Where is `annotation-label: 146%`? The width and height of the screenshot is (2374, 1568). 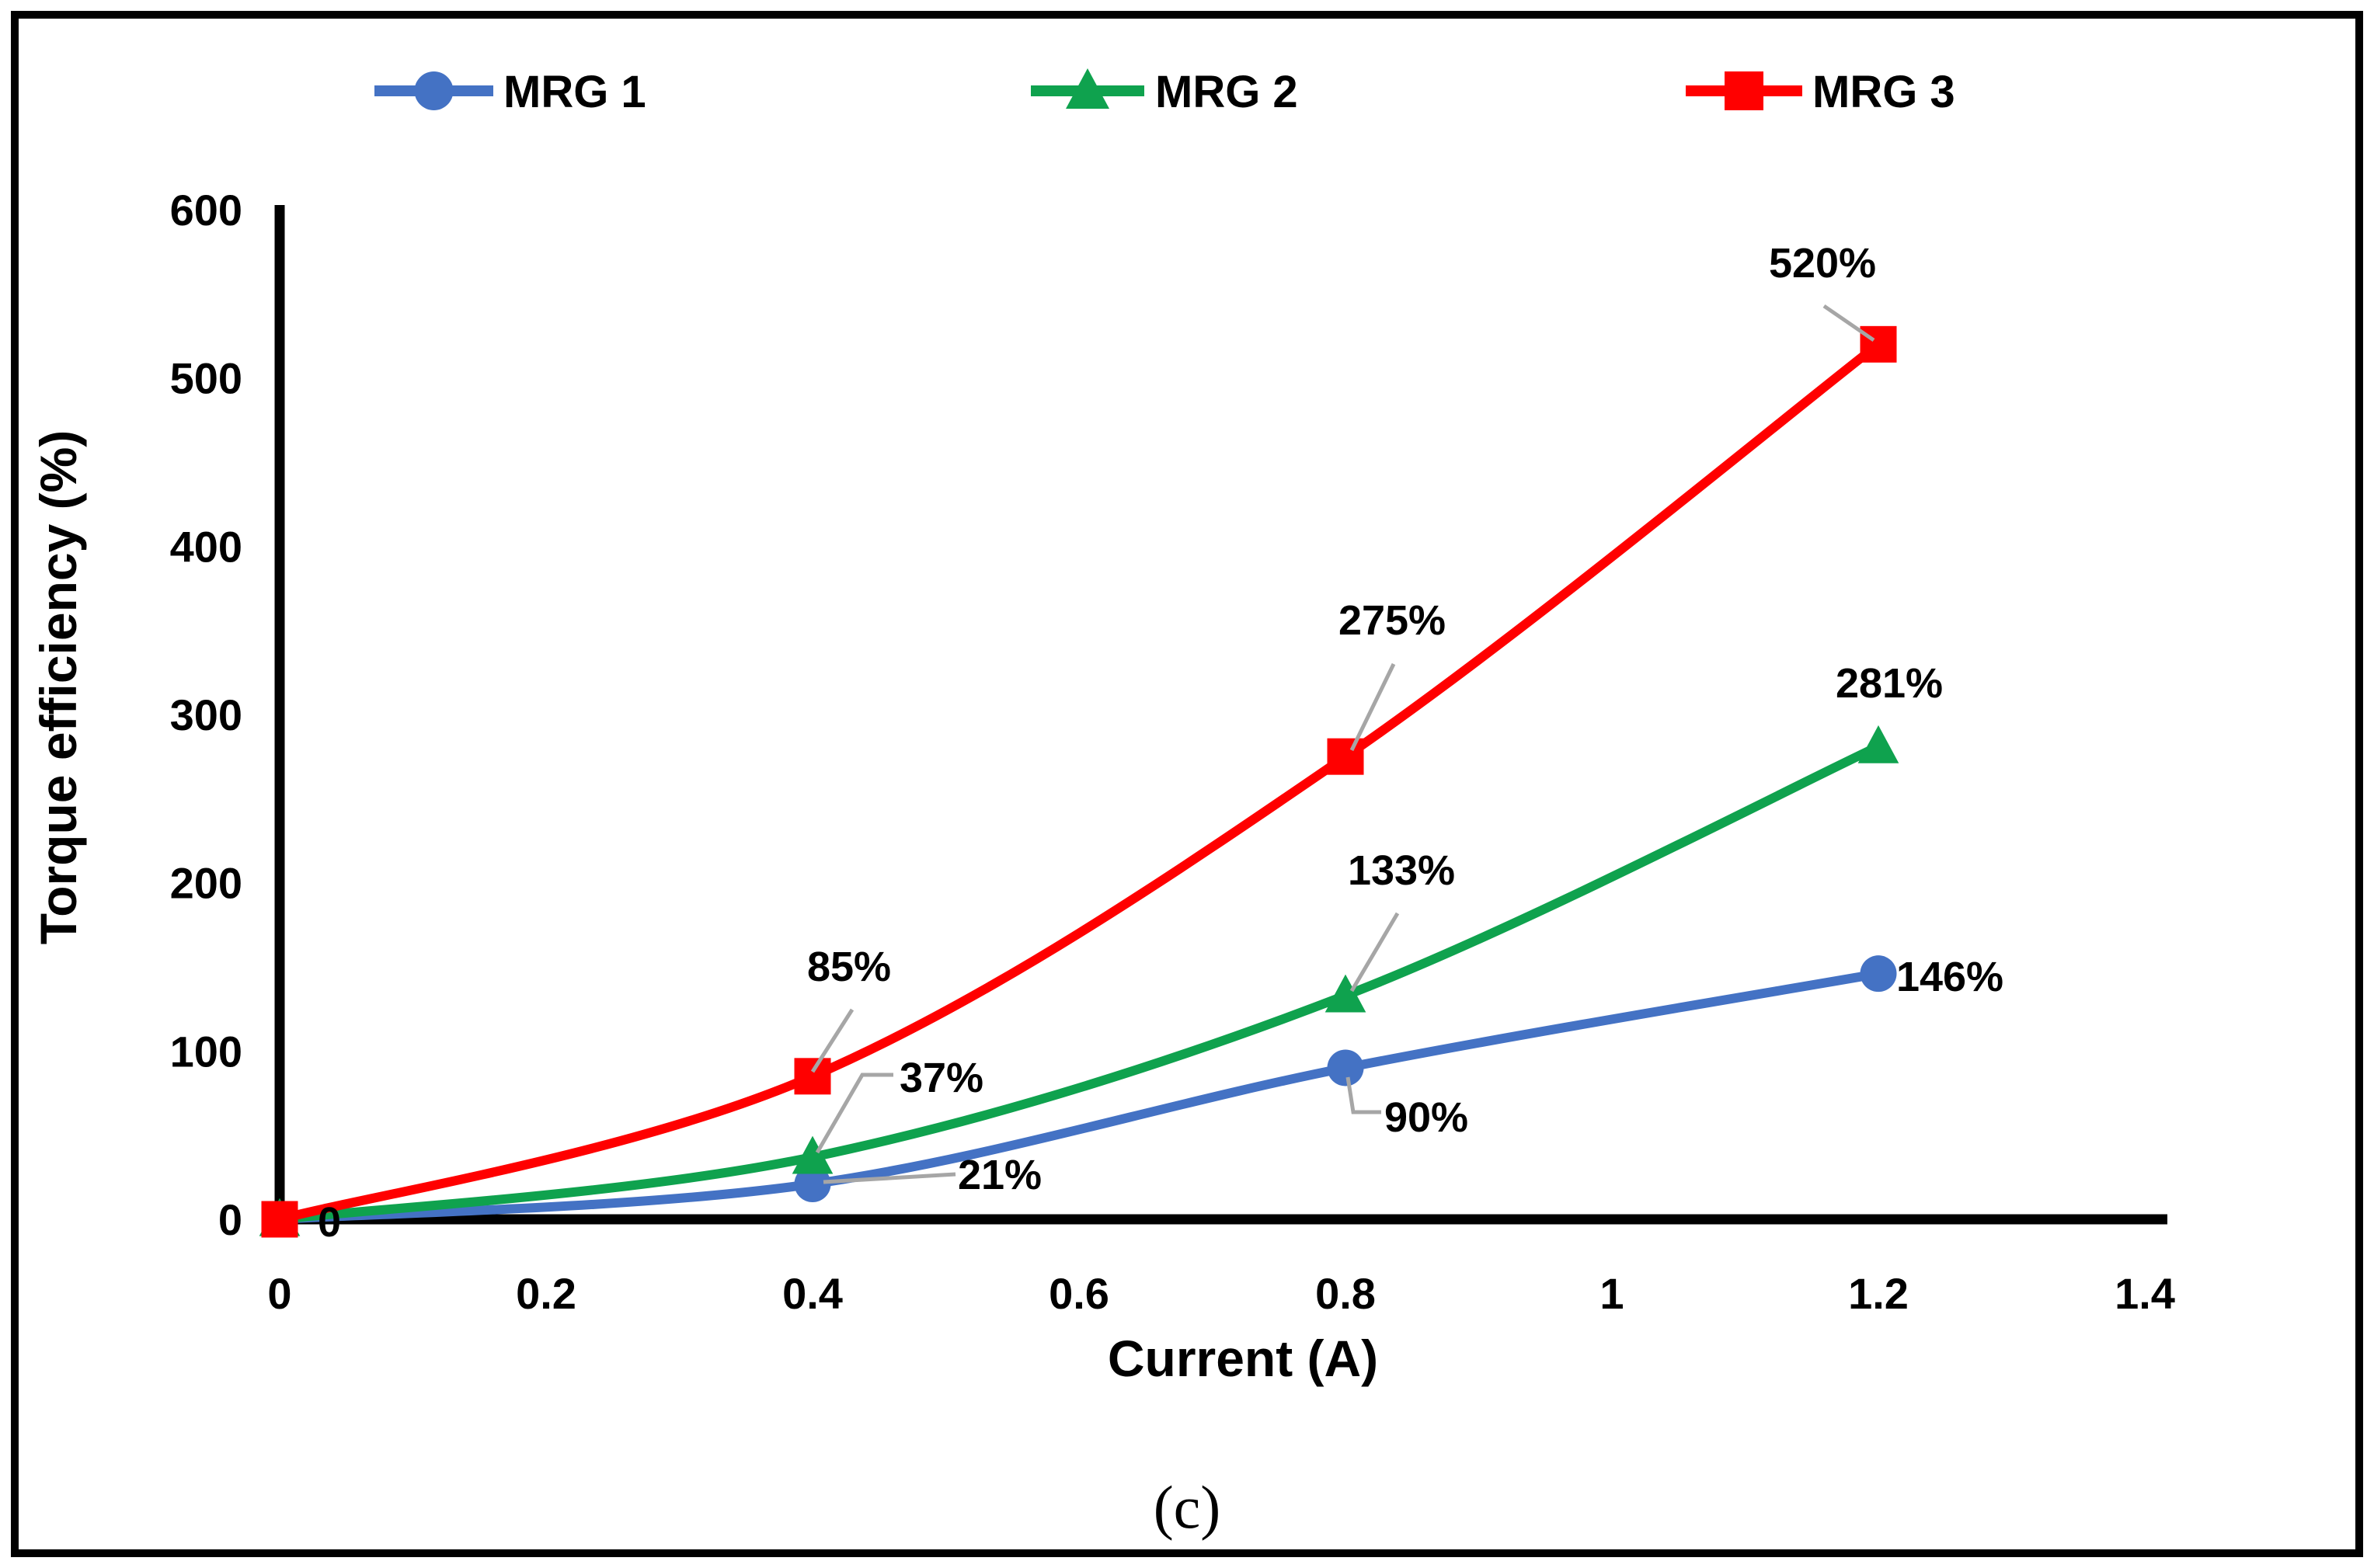
annotation-label: 146% is located at coordinates (1949, 977).